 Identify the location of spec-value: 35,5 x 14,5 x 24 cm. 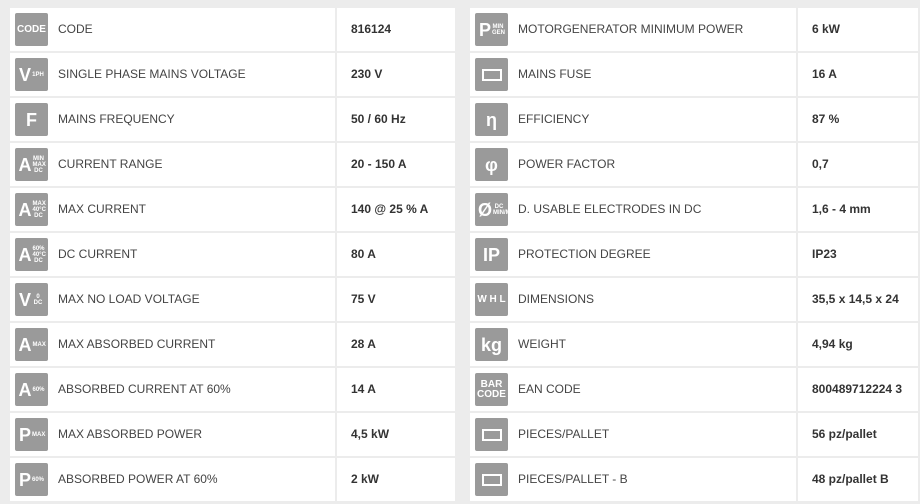
(858, 313).